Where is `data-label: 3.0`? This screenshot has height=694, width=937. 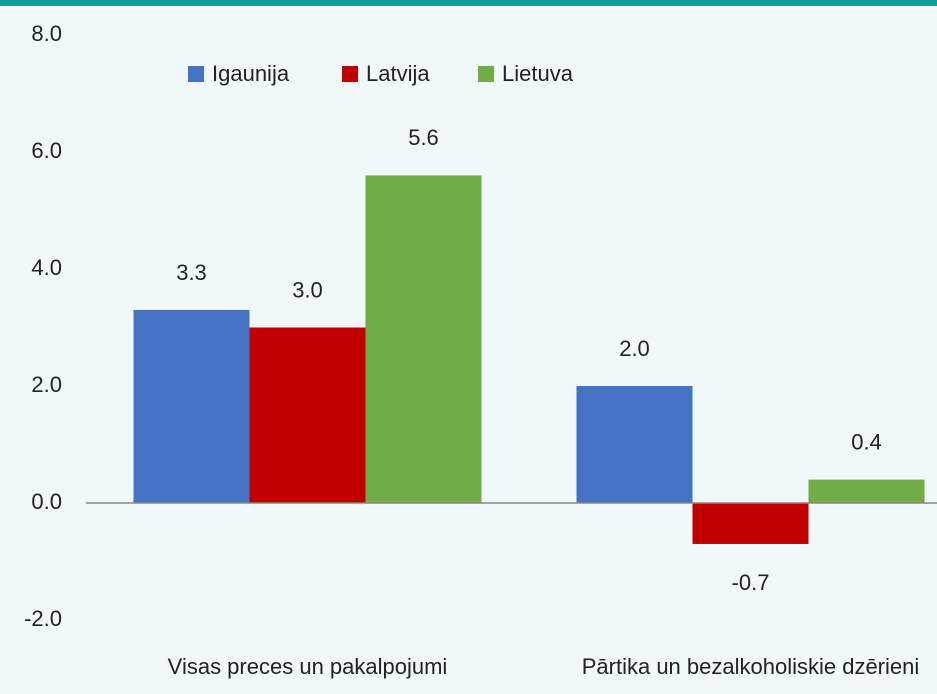 data-label: 3.0 is located at coordinates (307, 289).